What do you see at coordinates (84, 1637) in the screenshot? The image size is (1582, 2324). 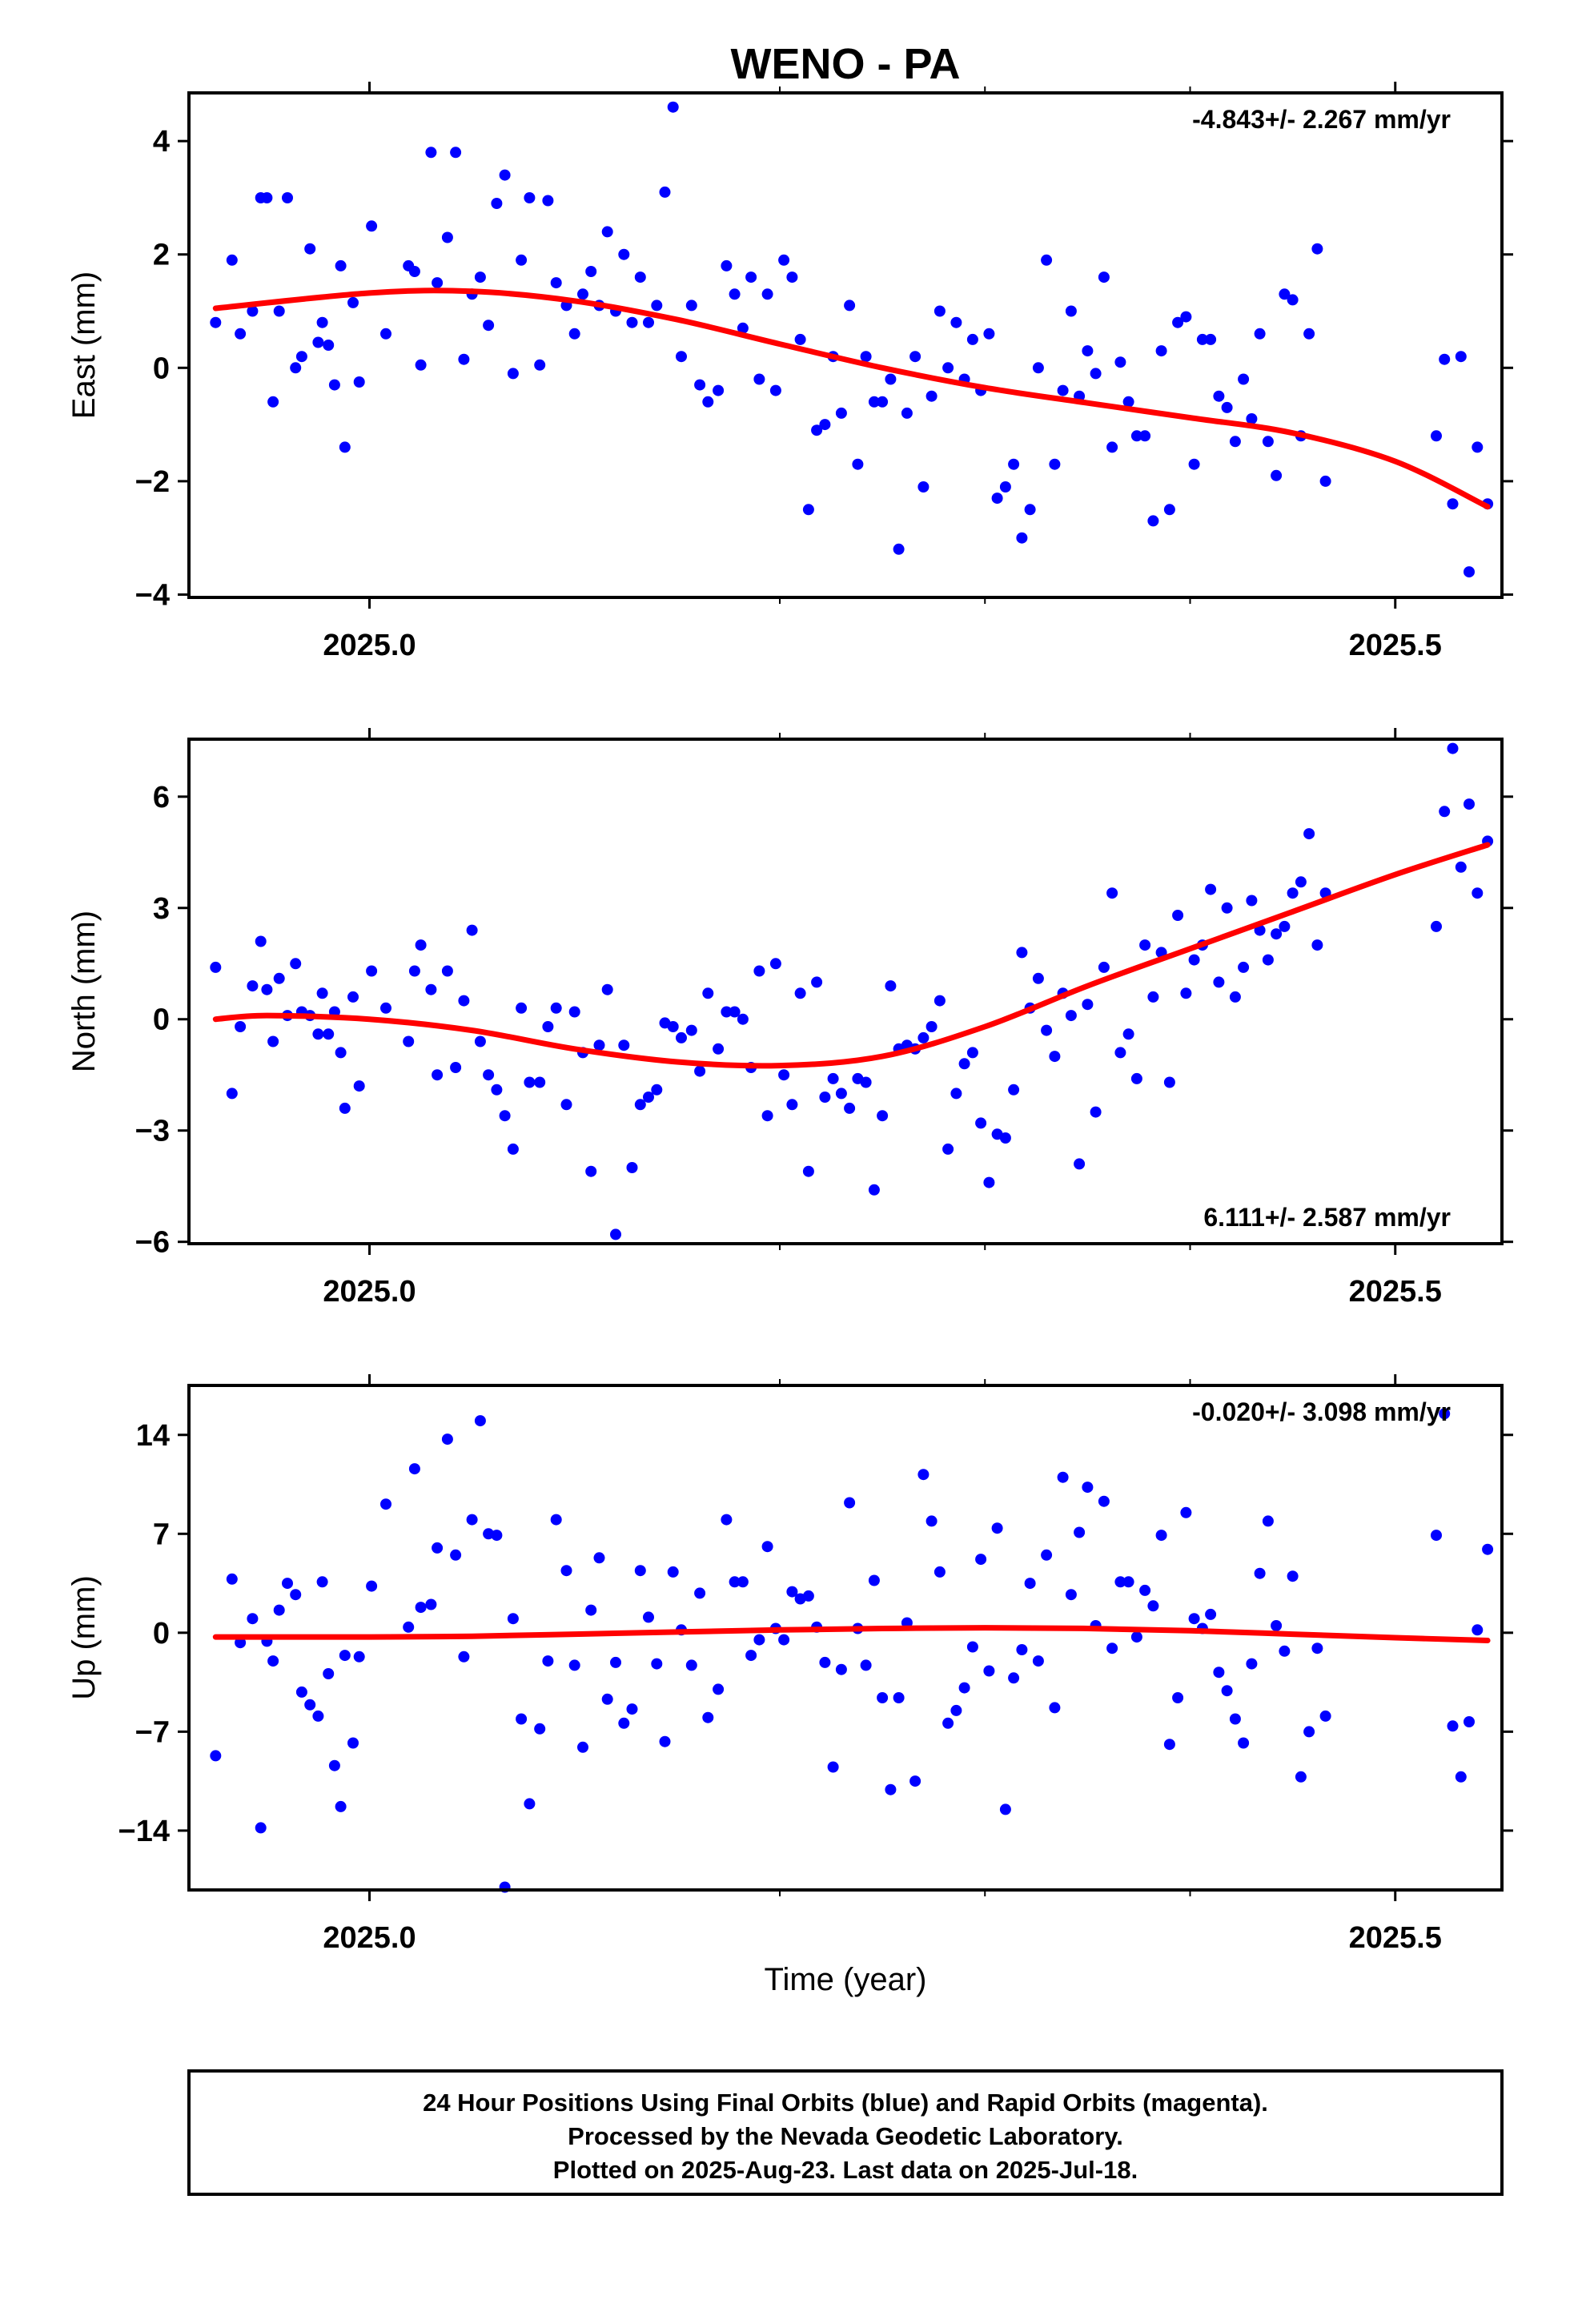 I see `y-axis-label: Up (mm)` at bounding box center [84, 1637].